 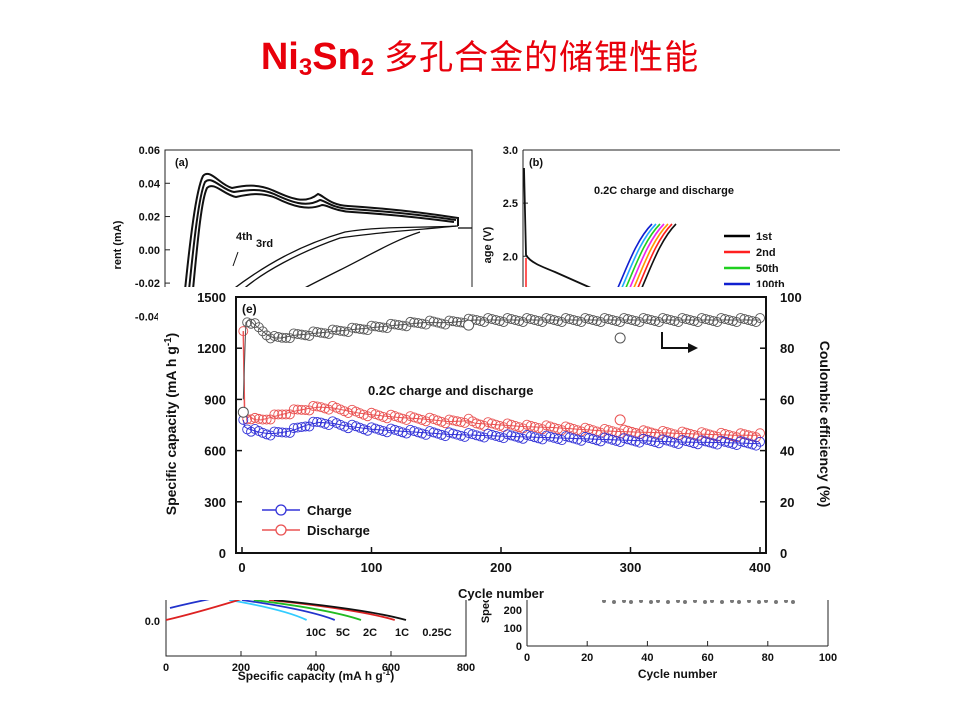 I want to click on panel-c-discharge-curve-red, so click(x=205, y=609).